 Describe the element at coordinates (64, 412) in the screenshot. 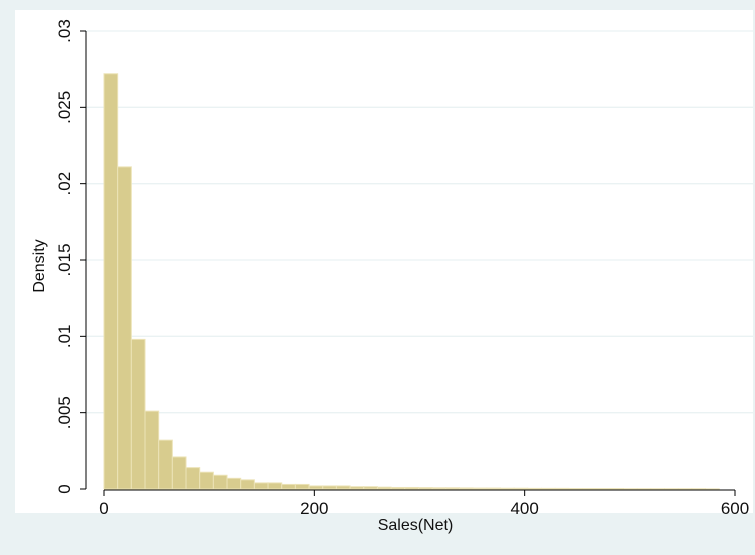

I see `y-tick-label-1: .005` at that location.